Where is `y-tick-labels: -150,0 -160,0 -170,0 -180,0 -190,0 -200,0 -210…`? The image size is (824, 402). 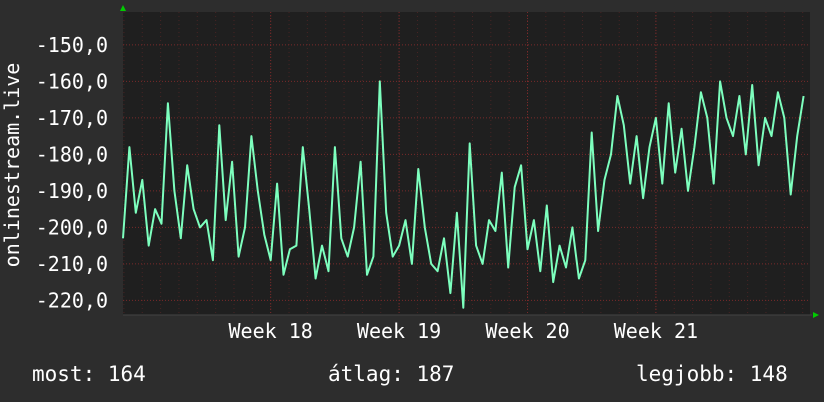 y-tick-labels: -150,0 -160,0 -170,0 -180,0 -190,0 -200,0 -210… is located at coordinates (72, 173).